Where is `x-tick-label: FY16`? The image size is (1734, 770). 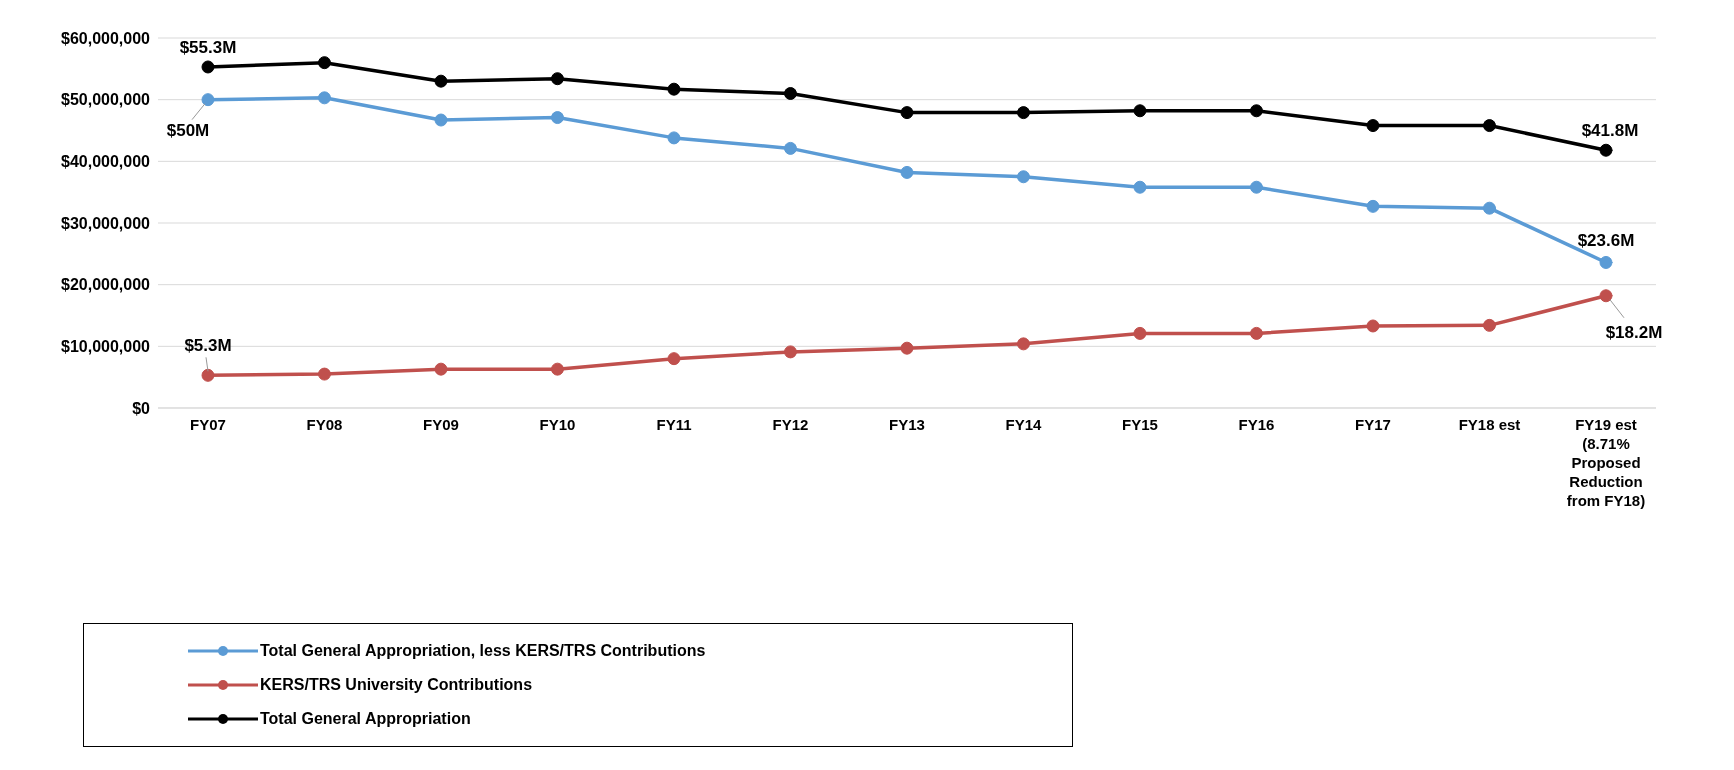
x-tick-label: FY16 is located at coordinates (1256, 424).